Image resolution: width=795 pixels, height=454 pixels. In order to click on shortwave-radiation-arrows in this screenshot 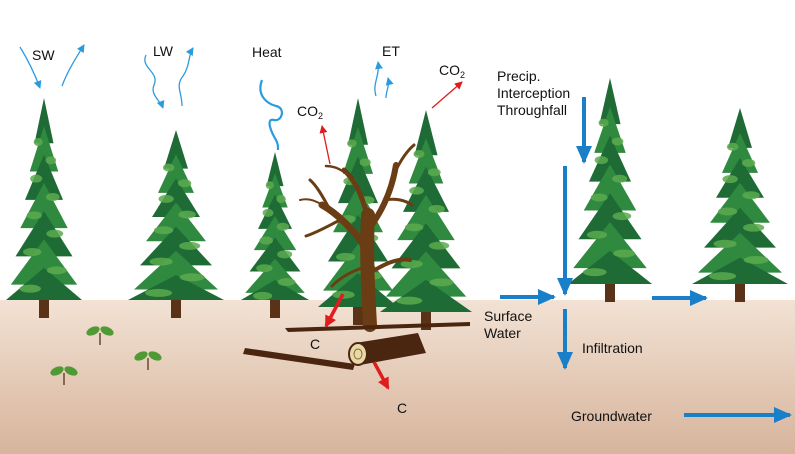, I will do `click(52, 66)`.